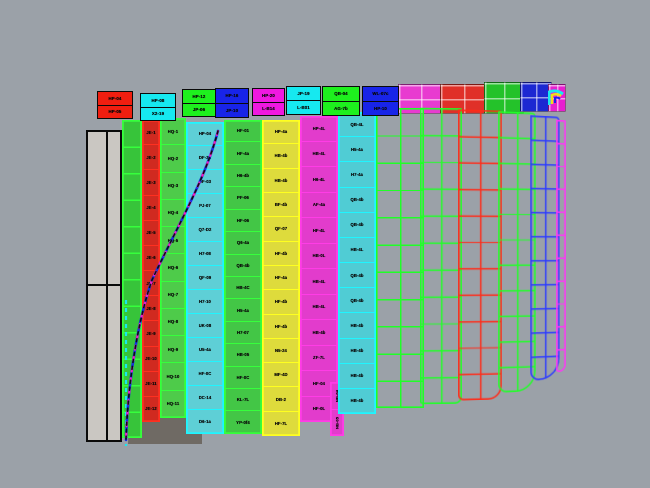 The image size is (650, 488). I want to click on part-cell: HQ-9, so click(173, 350).